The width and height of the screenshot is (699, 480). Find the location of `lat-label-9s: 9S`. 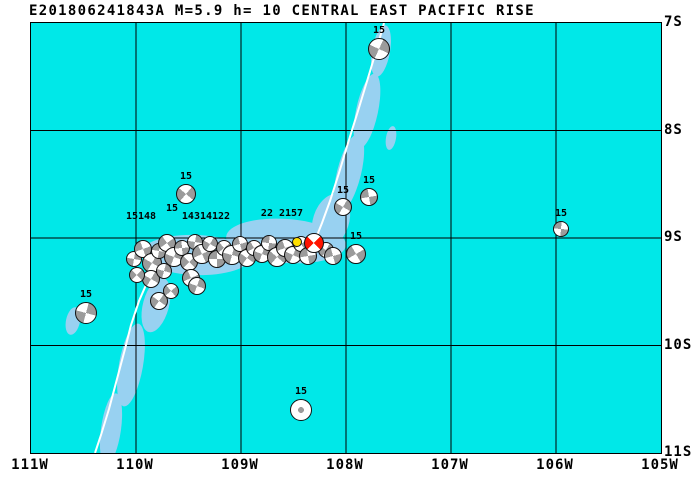

lat-label-9s: 9S is located at coordinates (673, 237).